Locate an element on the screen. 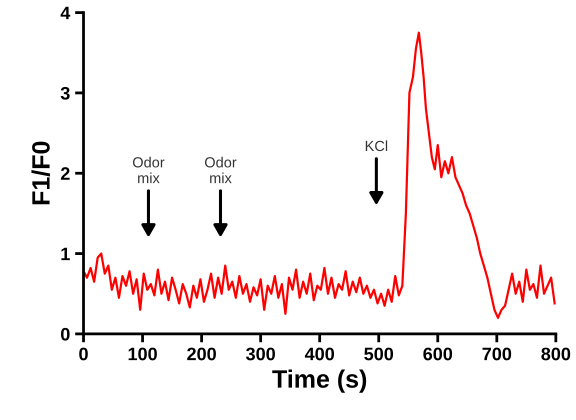 Image resolution: width=576 pixels, height=420 pixels. y-axis-title: F1/F0 is located at coordinates (40, 173).